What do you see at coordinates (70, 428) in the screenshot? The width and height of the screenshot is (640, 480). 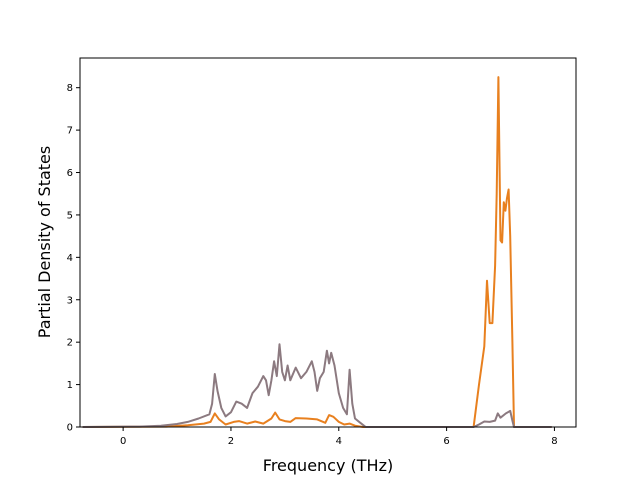 I see `y-tick-label: 0` at bounding box center [70, 428].